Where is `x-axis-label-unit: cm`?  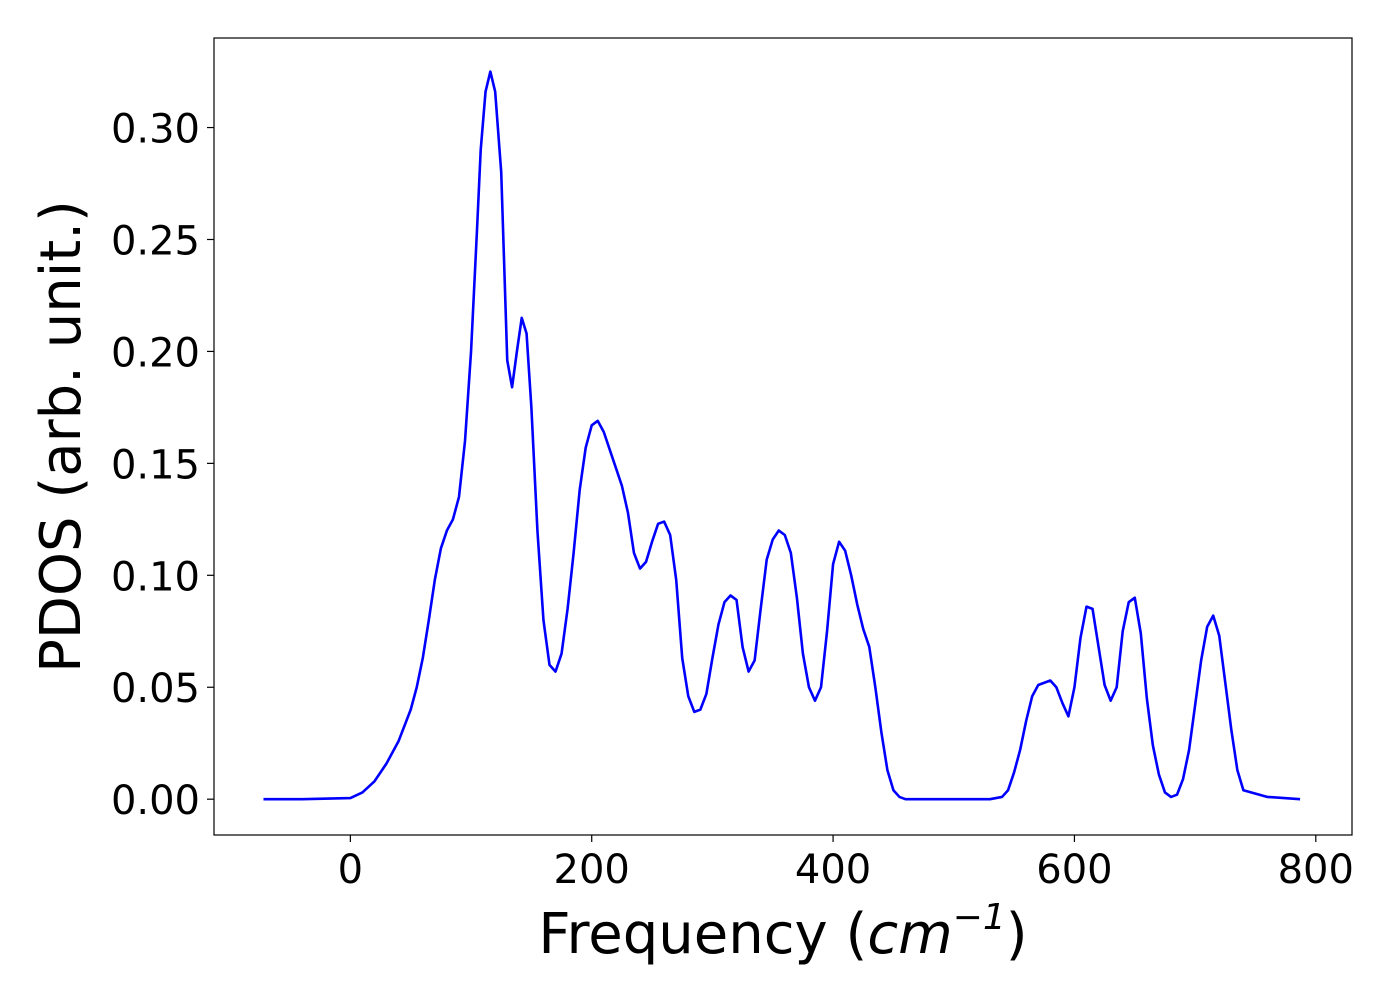
x-axis-label-unit: cm is located at coordinates (909, 934).